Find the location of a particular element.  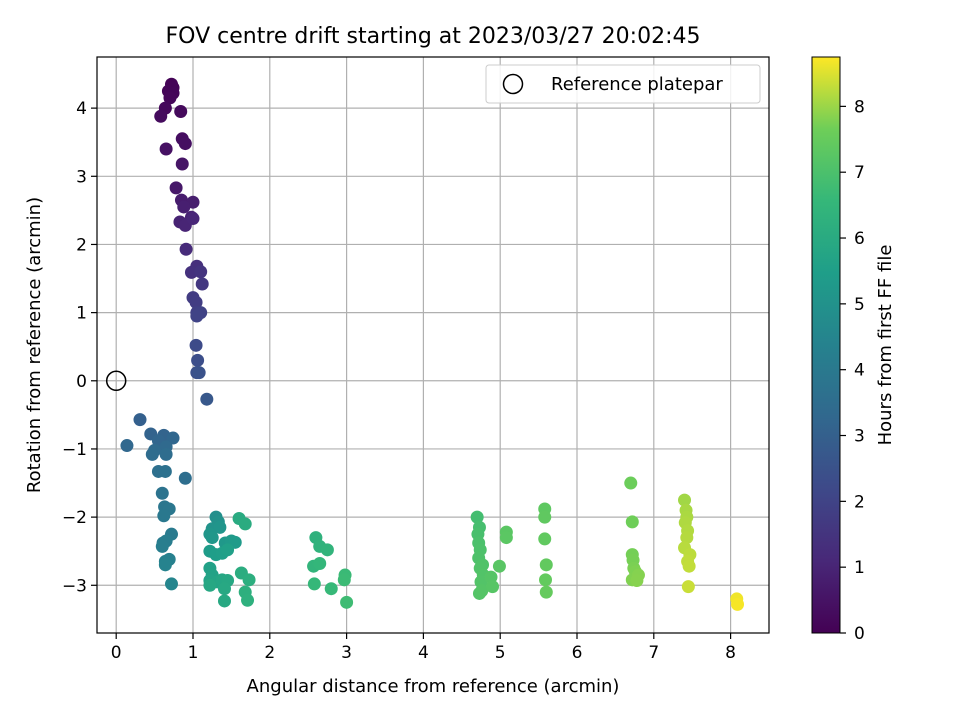

colorbar-tick-label: 6 is located at coordinates (859, 239).